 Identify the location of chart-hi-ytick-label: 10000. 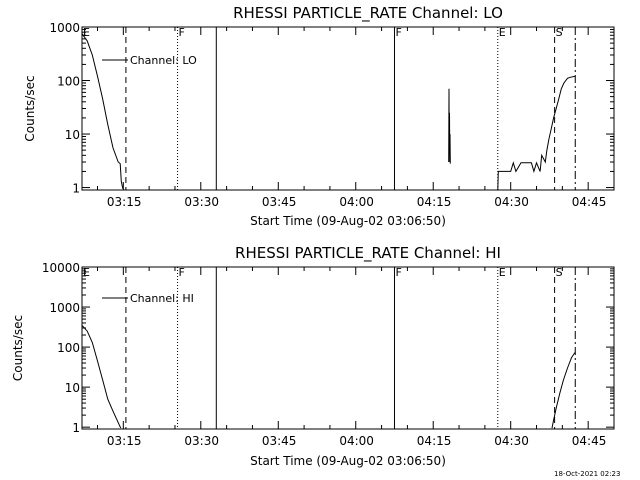
(61, 268).